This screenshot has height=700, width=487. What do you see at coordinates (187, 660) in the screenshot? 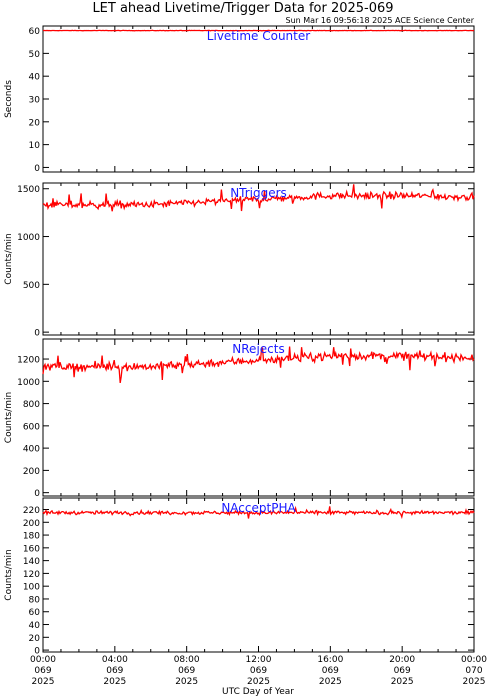
I see `x-tick-time-label: 08:00` at bounding box center [187, 660].